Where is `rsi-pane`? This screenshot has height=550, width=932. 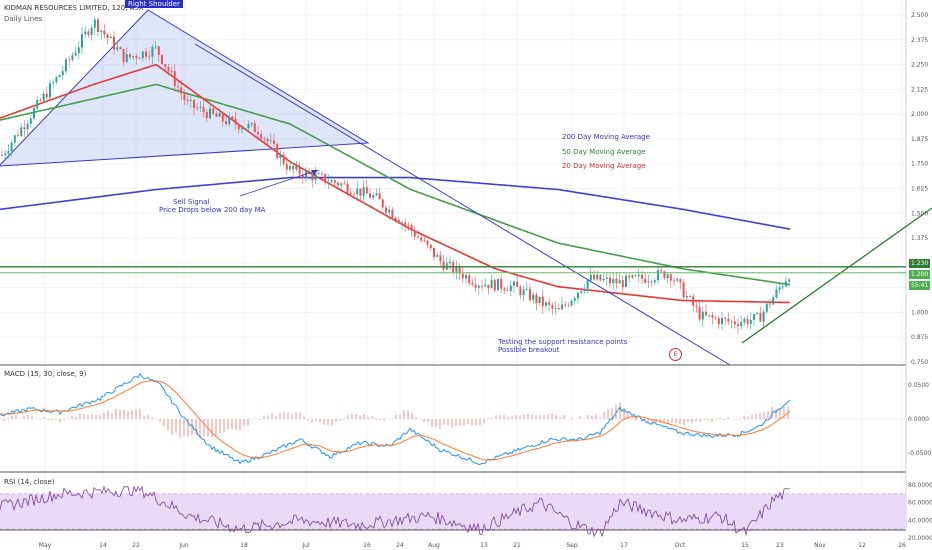 rsi-pane is located at coordinates (453, 511).